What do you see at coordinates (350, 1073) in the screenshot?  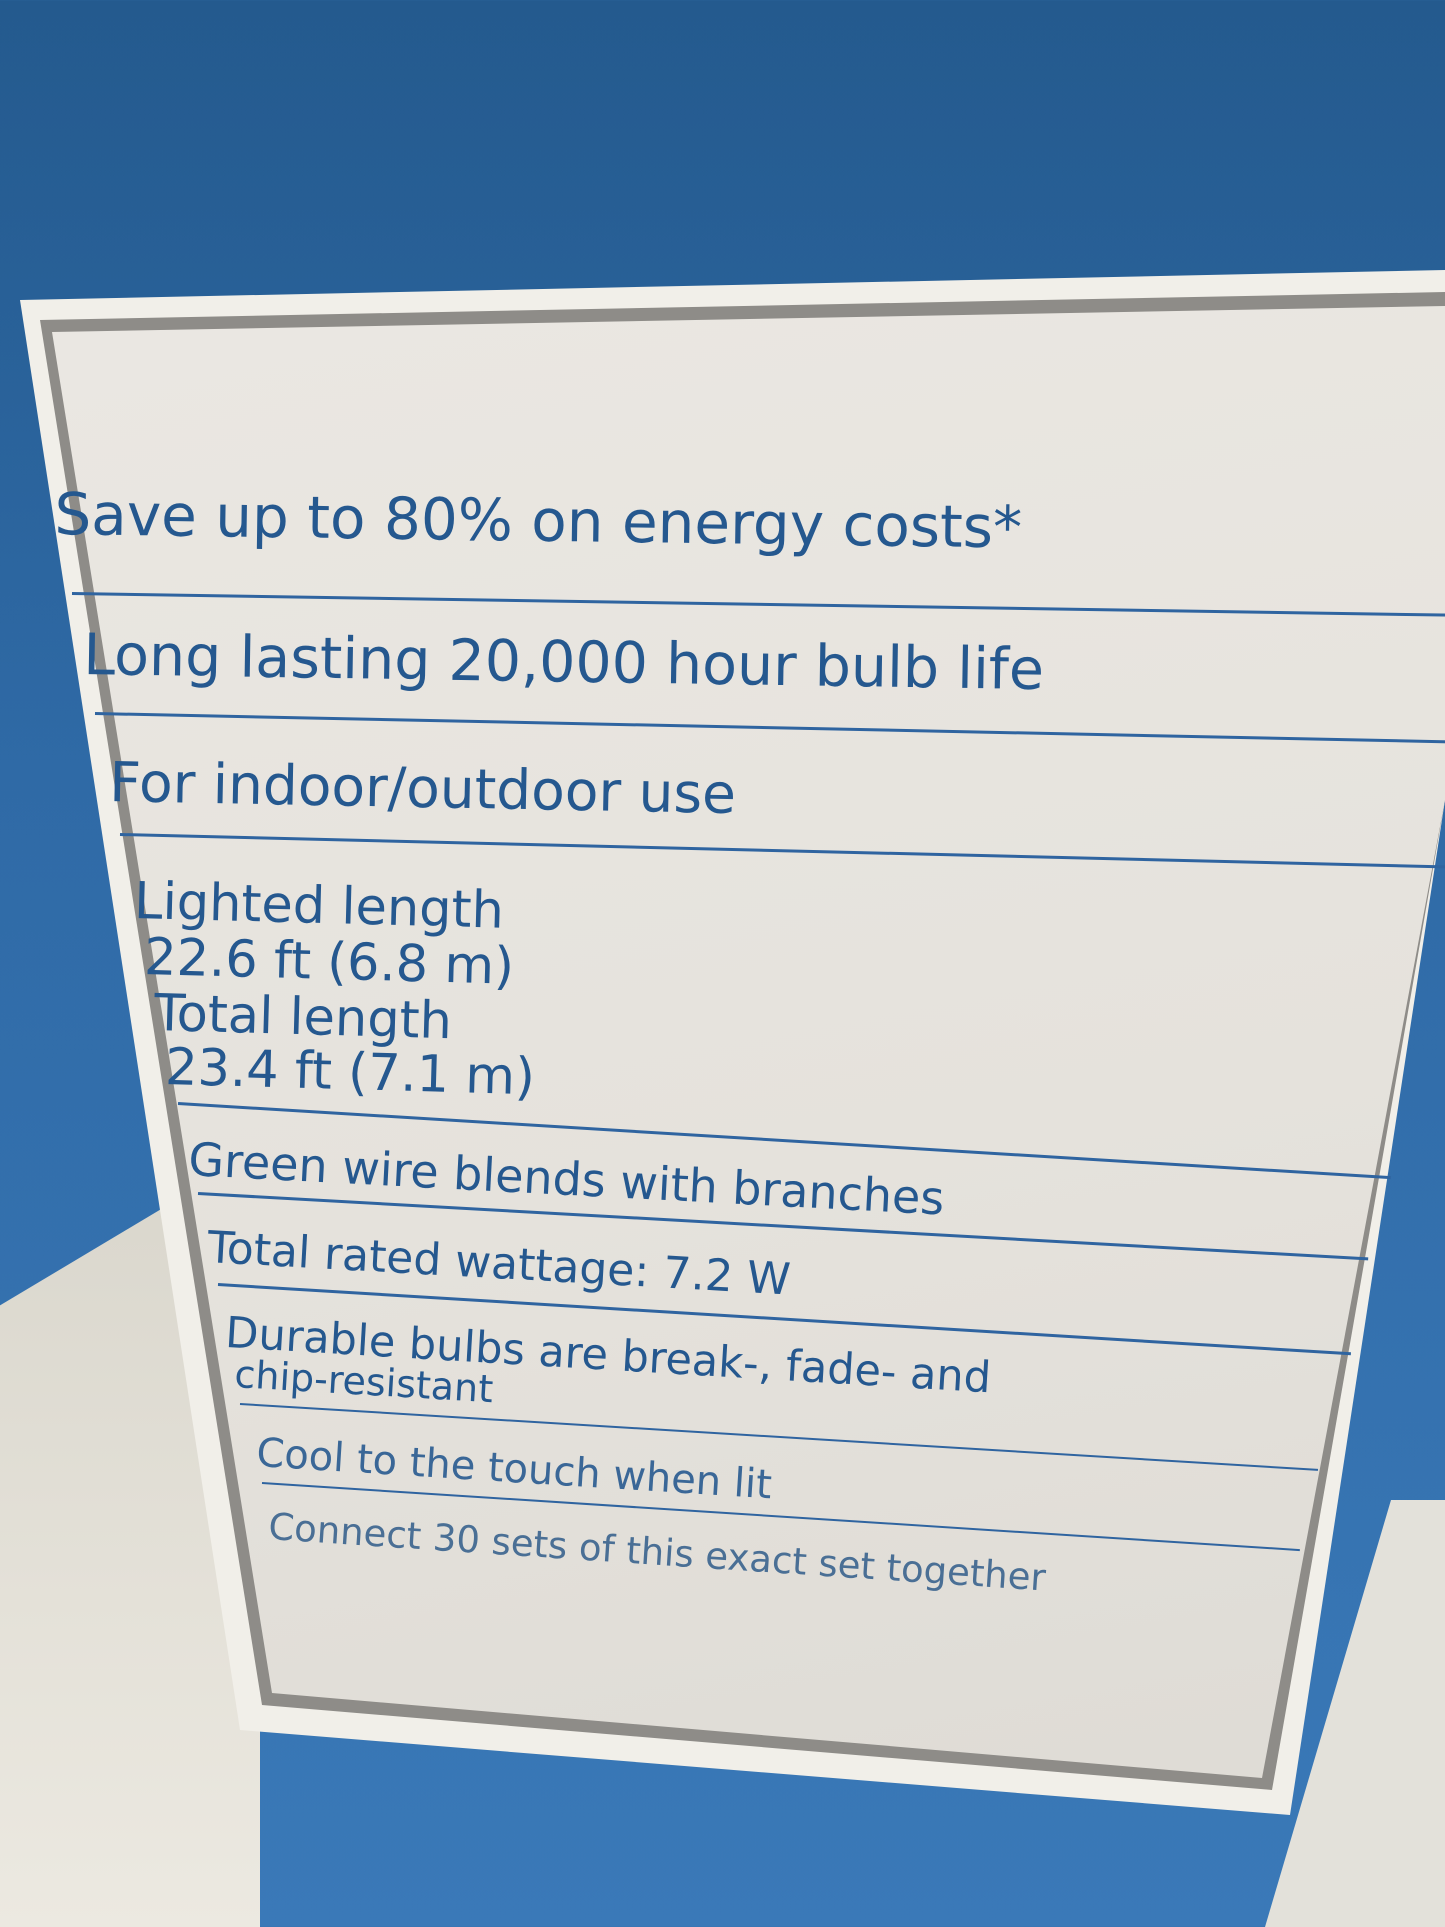 I see `total-length-value: 23.4 ft (7.1 m)` at bounding box center [350, 1073].